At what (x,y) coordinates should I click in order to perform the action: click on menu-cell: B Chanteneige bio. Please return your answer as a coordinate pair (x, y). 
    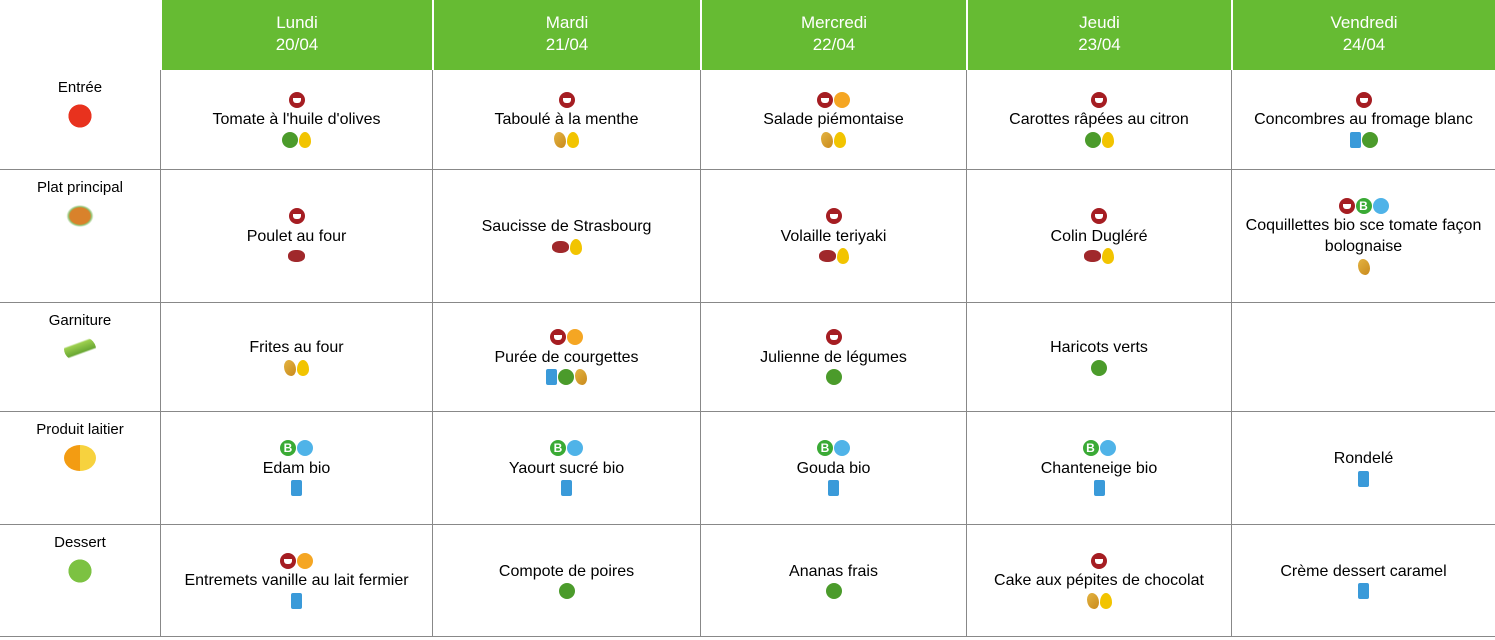
    Looking at the image, I should click on (1098, 468).